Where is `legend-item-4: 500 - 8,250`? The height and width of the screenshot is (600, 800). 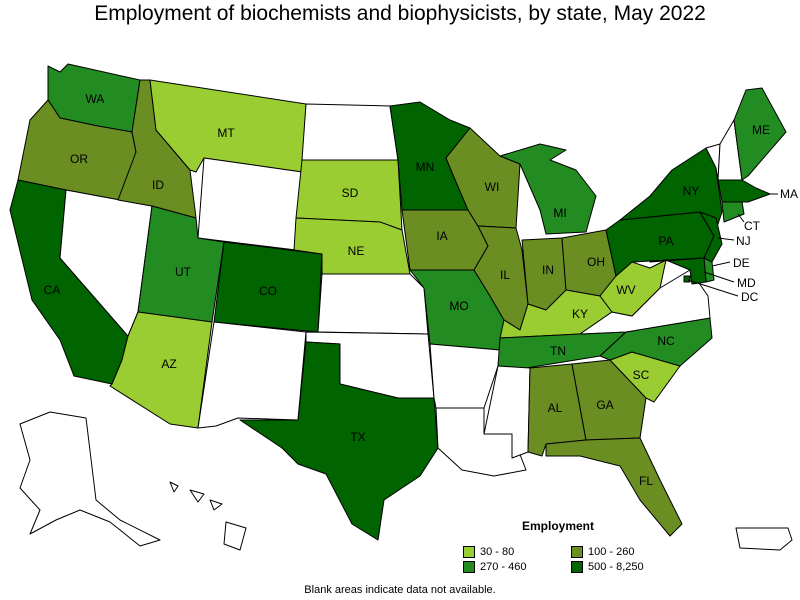
legend-item-4: 500 - 8,250 is located at coordinates (607, 567).